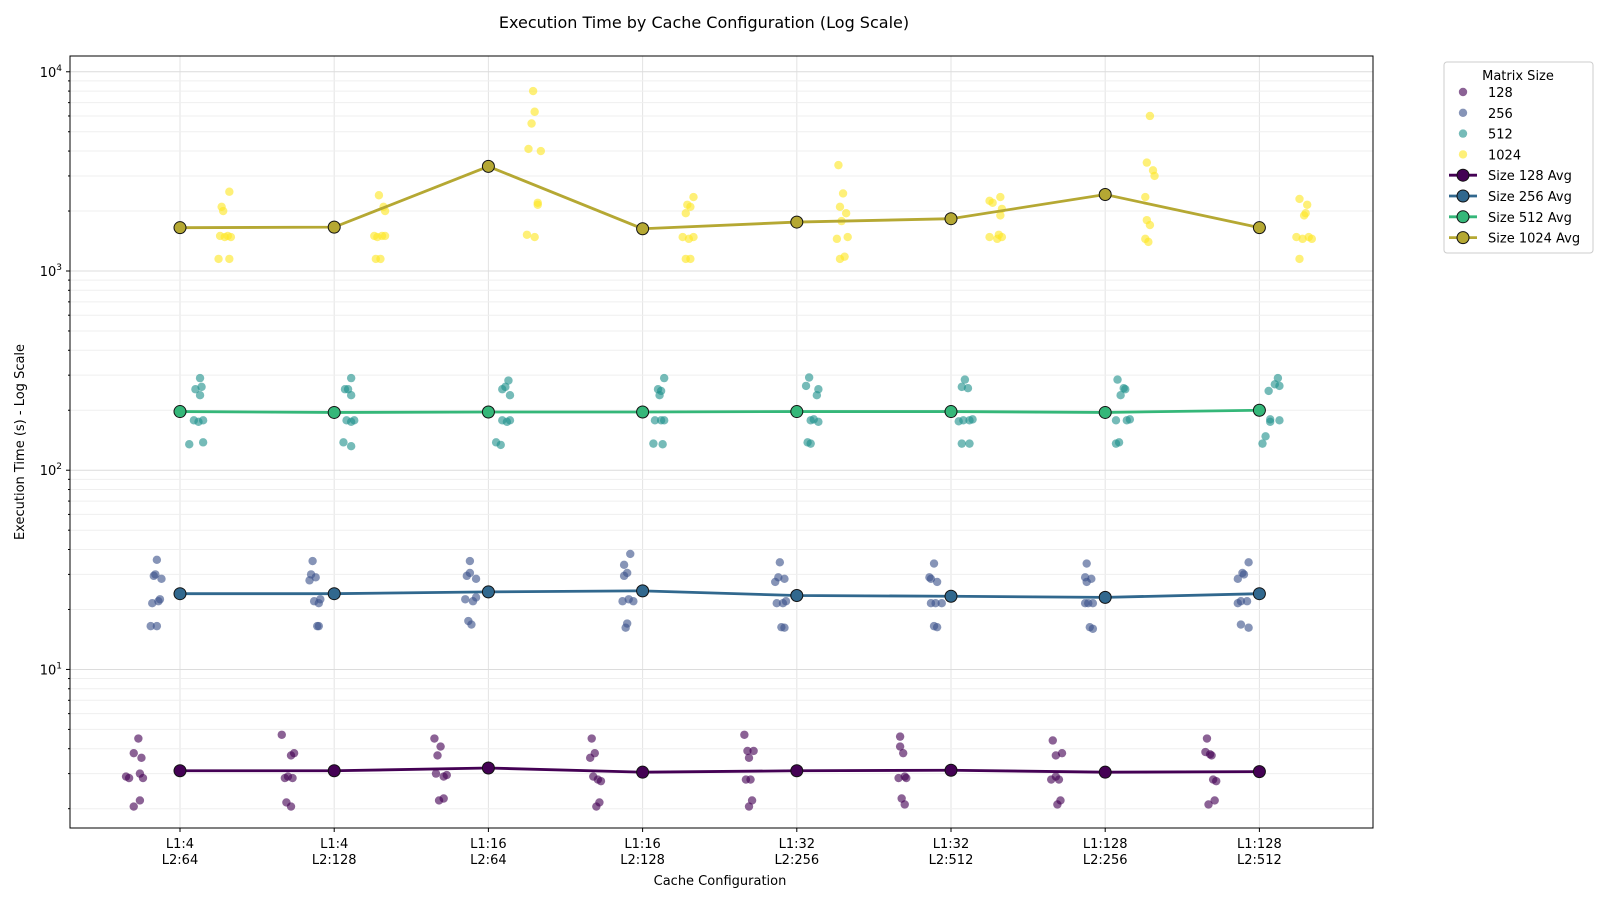  I want to click on x-tick-label-l2: L2:512, so click(1259, 860).